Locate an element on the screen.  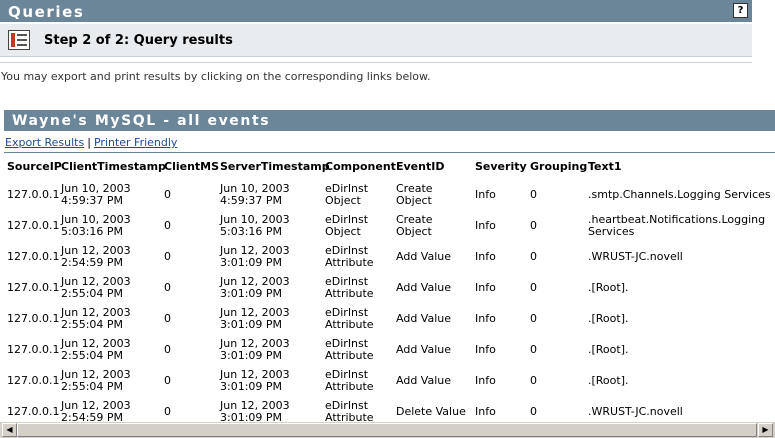
scroll-thumb is located at coordinates (387, 430).